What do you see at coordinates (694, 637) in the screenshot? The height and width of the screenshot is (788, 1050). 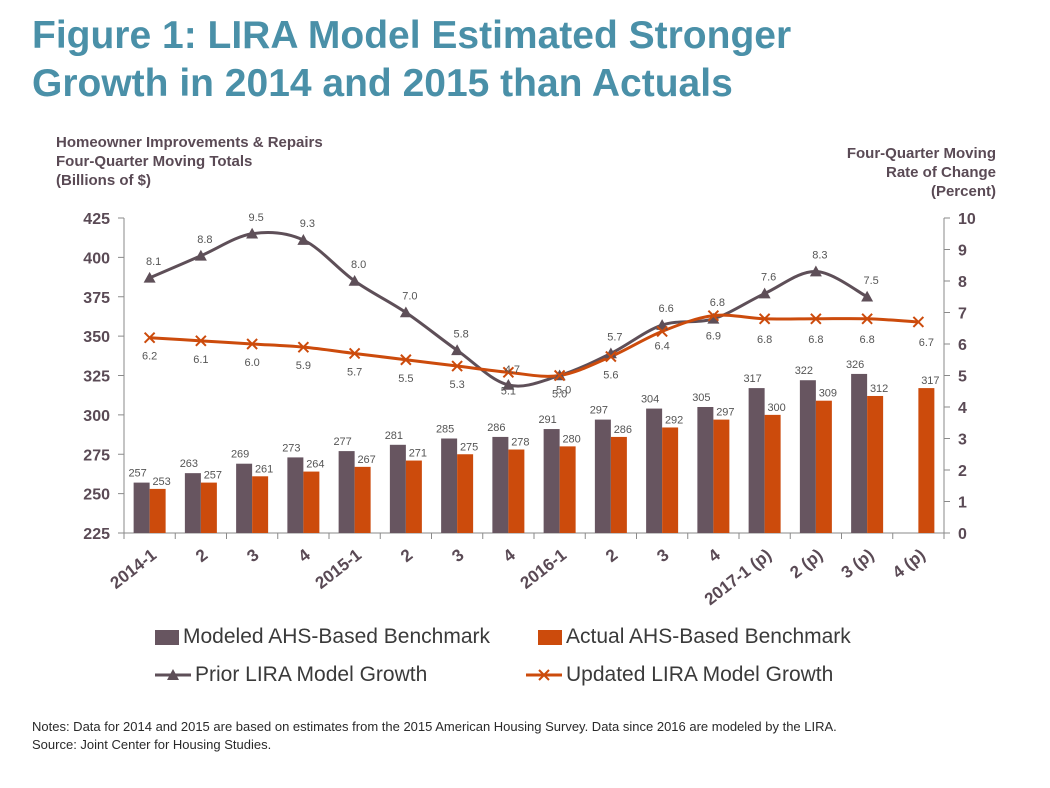 I see `legend-item-actual: Actual AHS-Based Benchmark` at bounding box center [694, 637].